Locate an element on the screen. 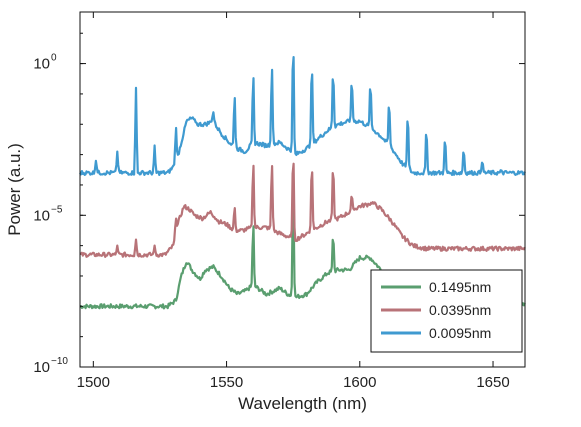  y-tick-exponent: 0 is located at coordinates (54, 58).